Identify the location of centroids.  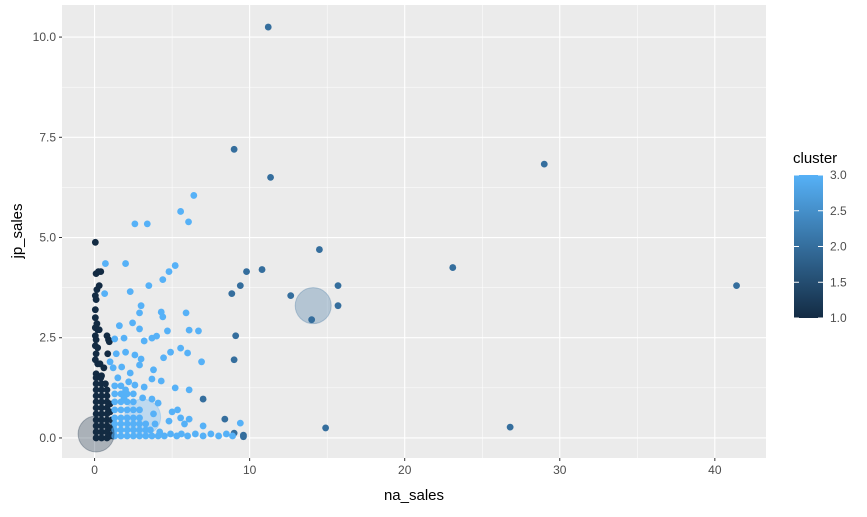
(204, 370).